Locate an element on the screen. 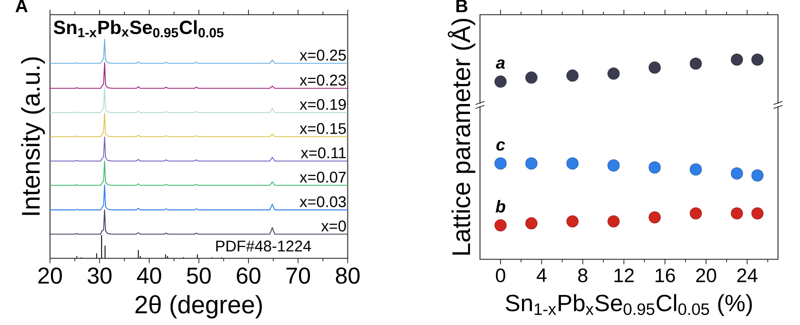 This screenshot has width=800, height=325. x-axis-title: 2θ (degree) is located at coordinates (198, 306).